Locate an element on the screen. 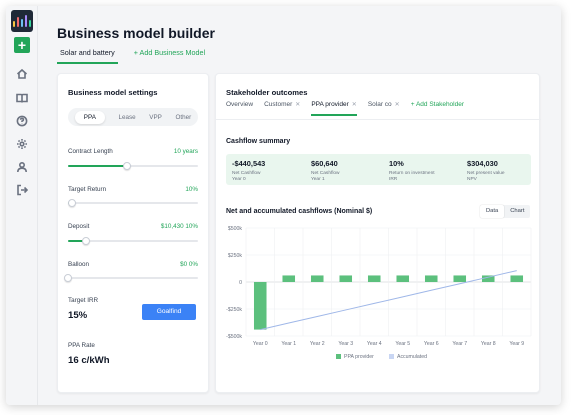  summary-value: -$440,543 is located at coordinates (249, 163).